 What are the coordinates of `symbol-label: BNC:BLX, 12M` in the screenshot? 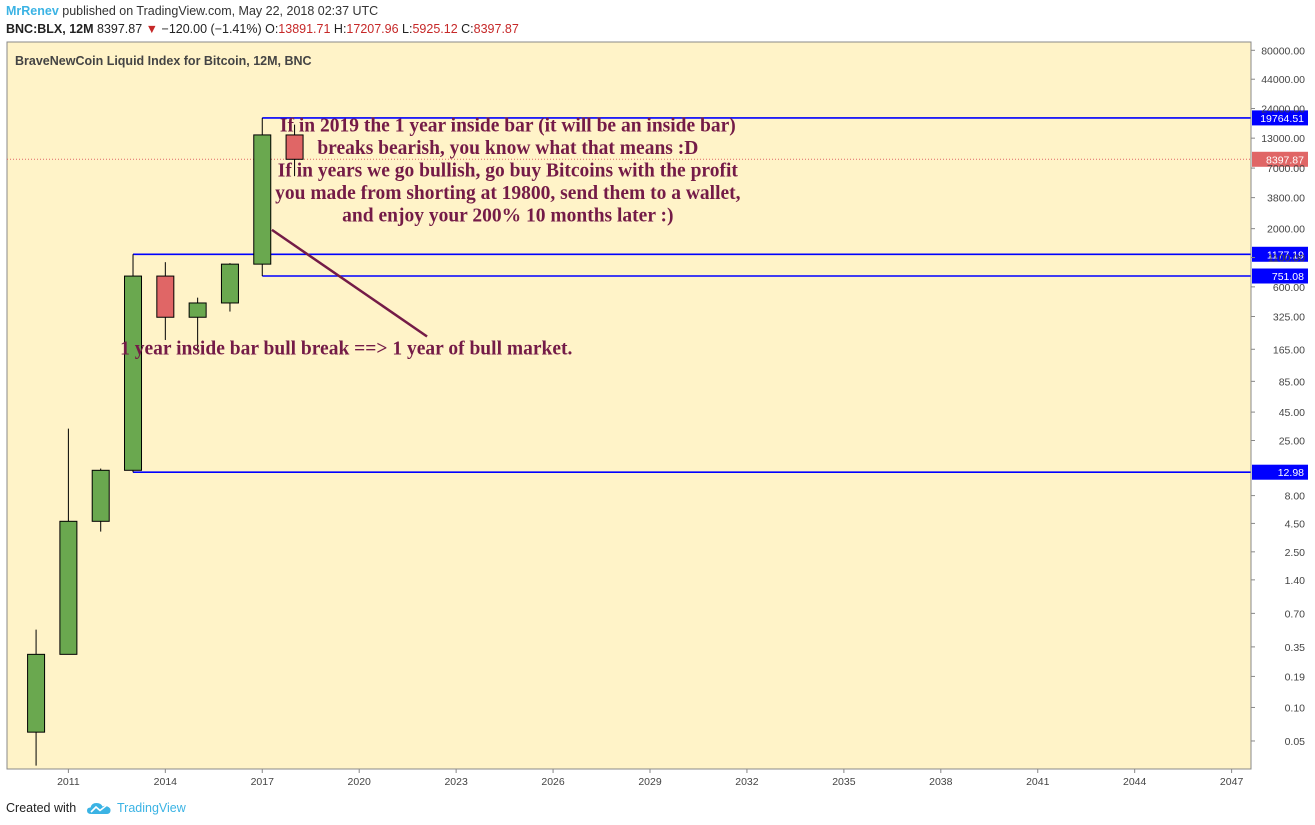 It's located at (50, 29).